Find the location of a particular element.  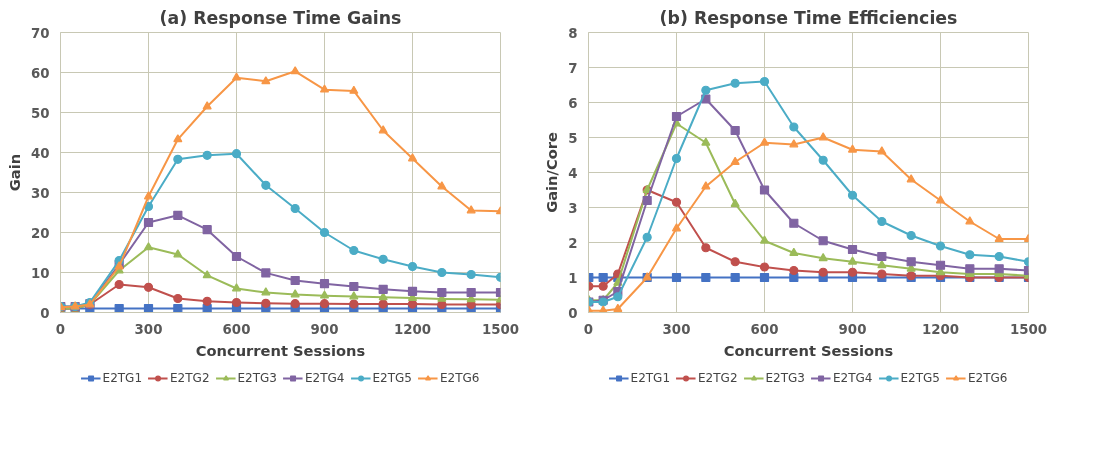

y-tick-label: 4 is located at coordinates (573, 173).